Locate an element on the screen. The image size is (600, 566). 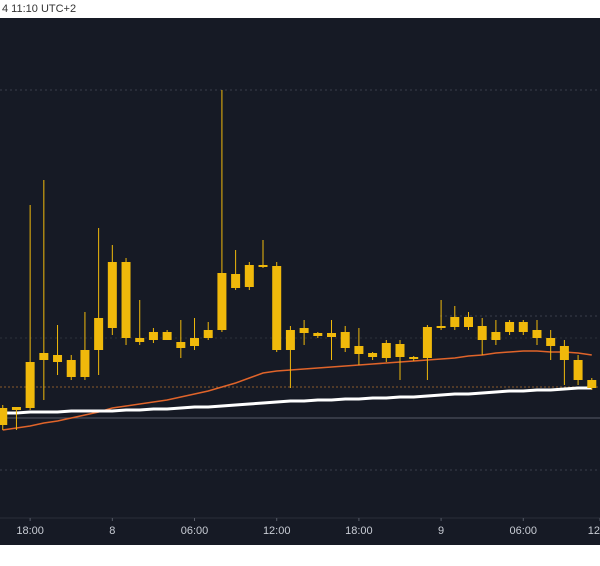
x-tick-label: 9 is located at coordinates (441, 531).